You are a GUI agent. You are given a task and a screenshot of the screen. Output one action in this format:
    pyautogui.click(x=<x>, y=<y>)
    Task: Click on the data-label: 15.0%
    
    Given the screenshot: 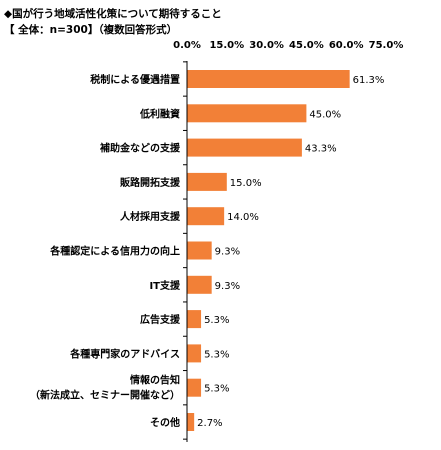 What is the action you would take?
    pyautogui.click(x=246, y=183)
    